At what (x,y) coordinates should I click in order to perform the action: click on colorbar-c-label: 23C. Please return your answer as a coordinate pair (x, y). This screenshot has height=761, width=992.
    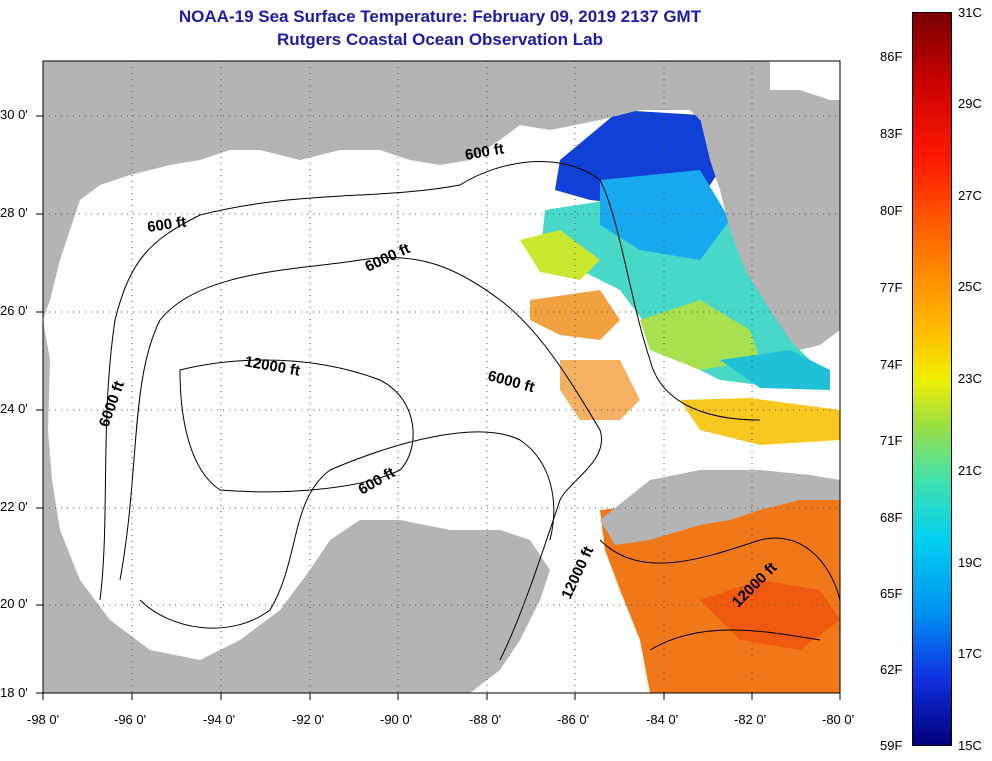
    Looking at the image, I should click on (970, 378).